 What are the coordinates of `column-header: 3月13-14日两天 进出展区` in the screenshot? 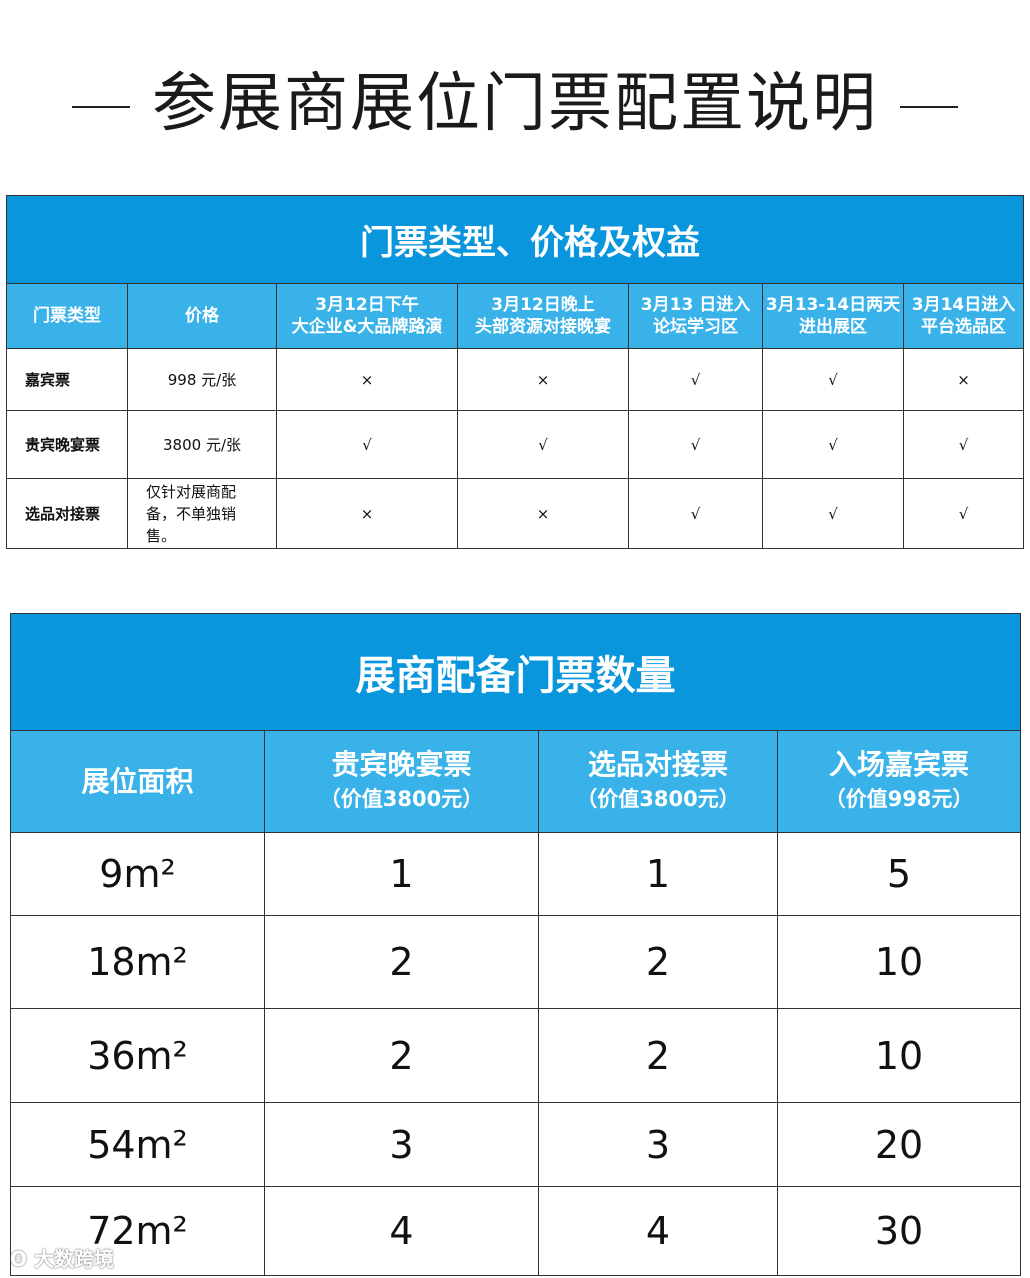 It's located at (833, 316).